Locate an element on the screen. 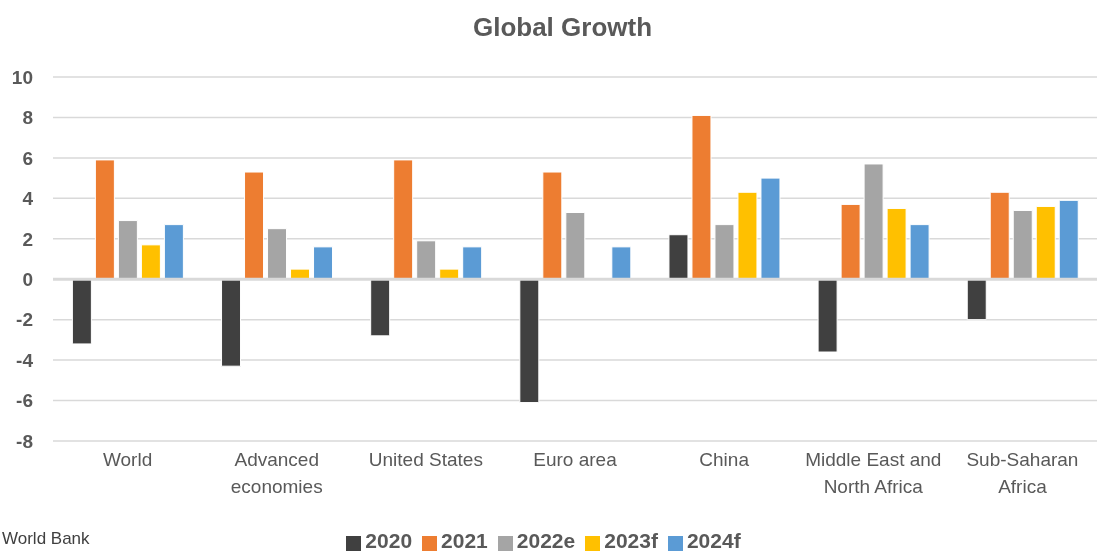 Image resolution: width=1097 pixels, height=553 pixels. y-tick-label: -8 is located at coordinates (24, 441).